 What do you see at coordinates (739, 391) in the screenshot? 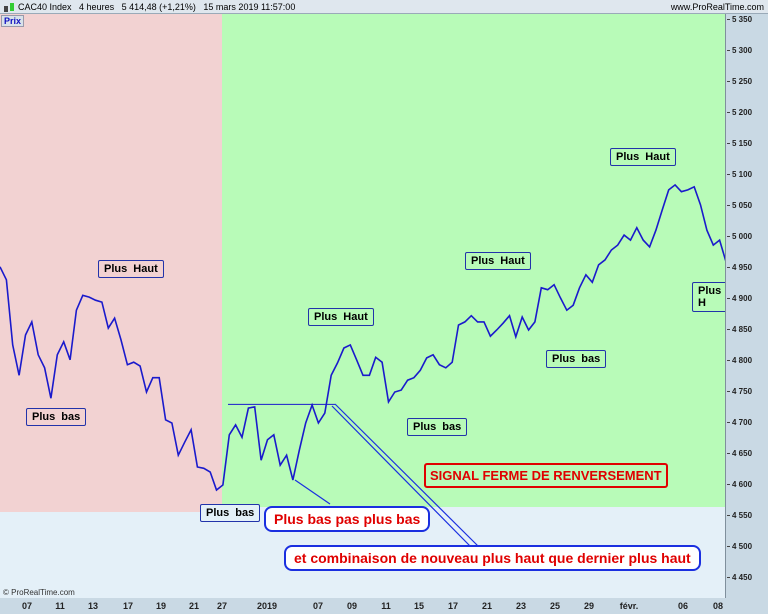
I see `price-tick: 4 750` at bounding box center [739, 391].